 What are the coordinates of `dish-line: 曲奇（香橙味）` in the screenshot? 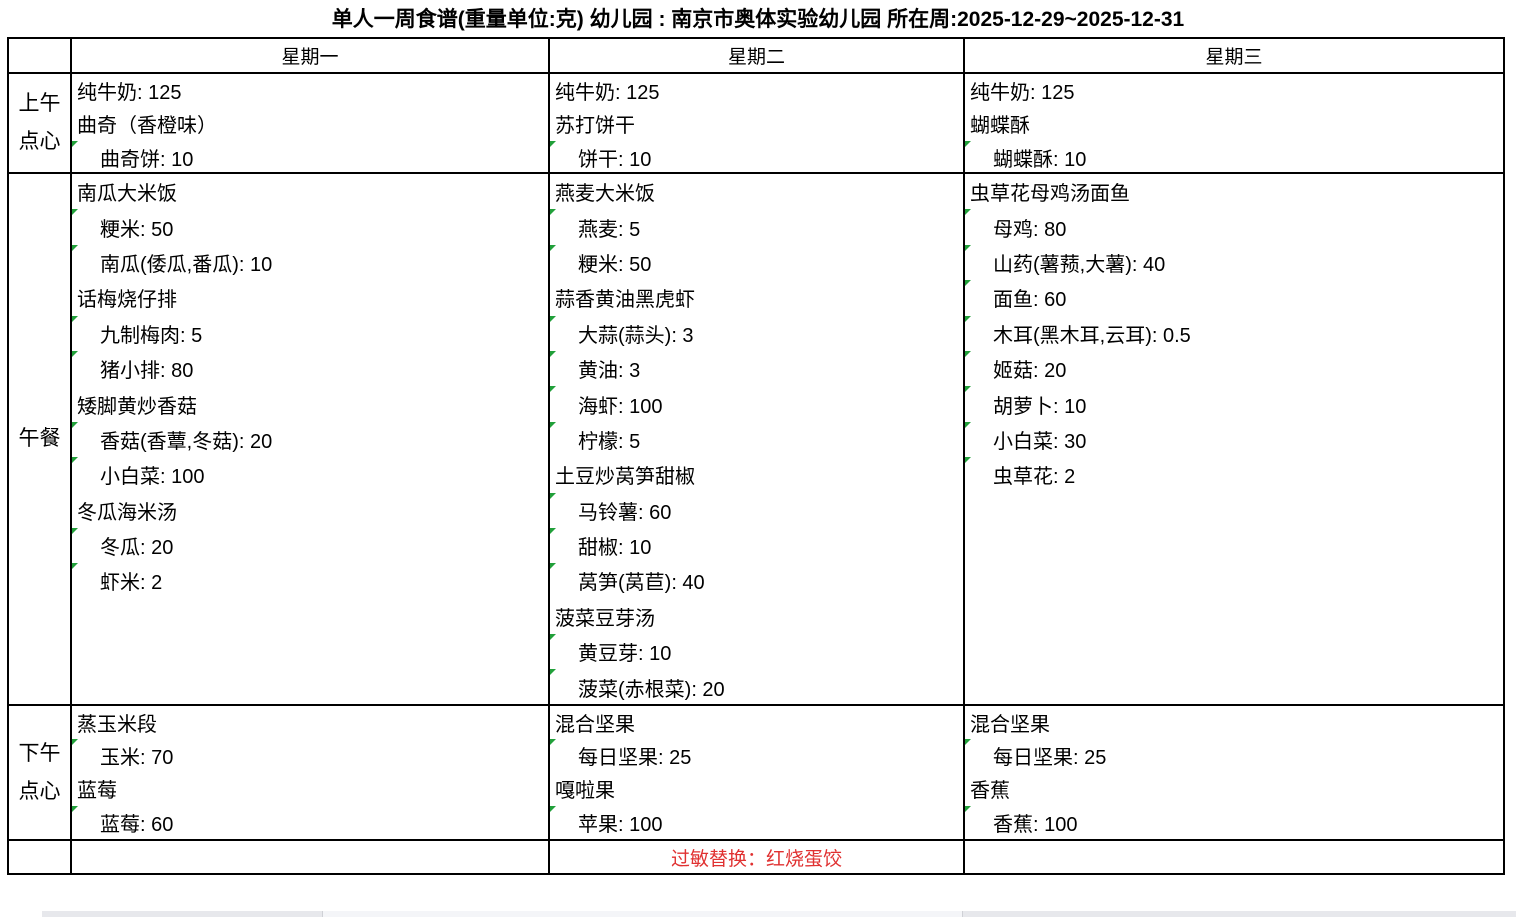 It's located at (310, 123).